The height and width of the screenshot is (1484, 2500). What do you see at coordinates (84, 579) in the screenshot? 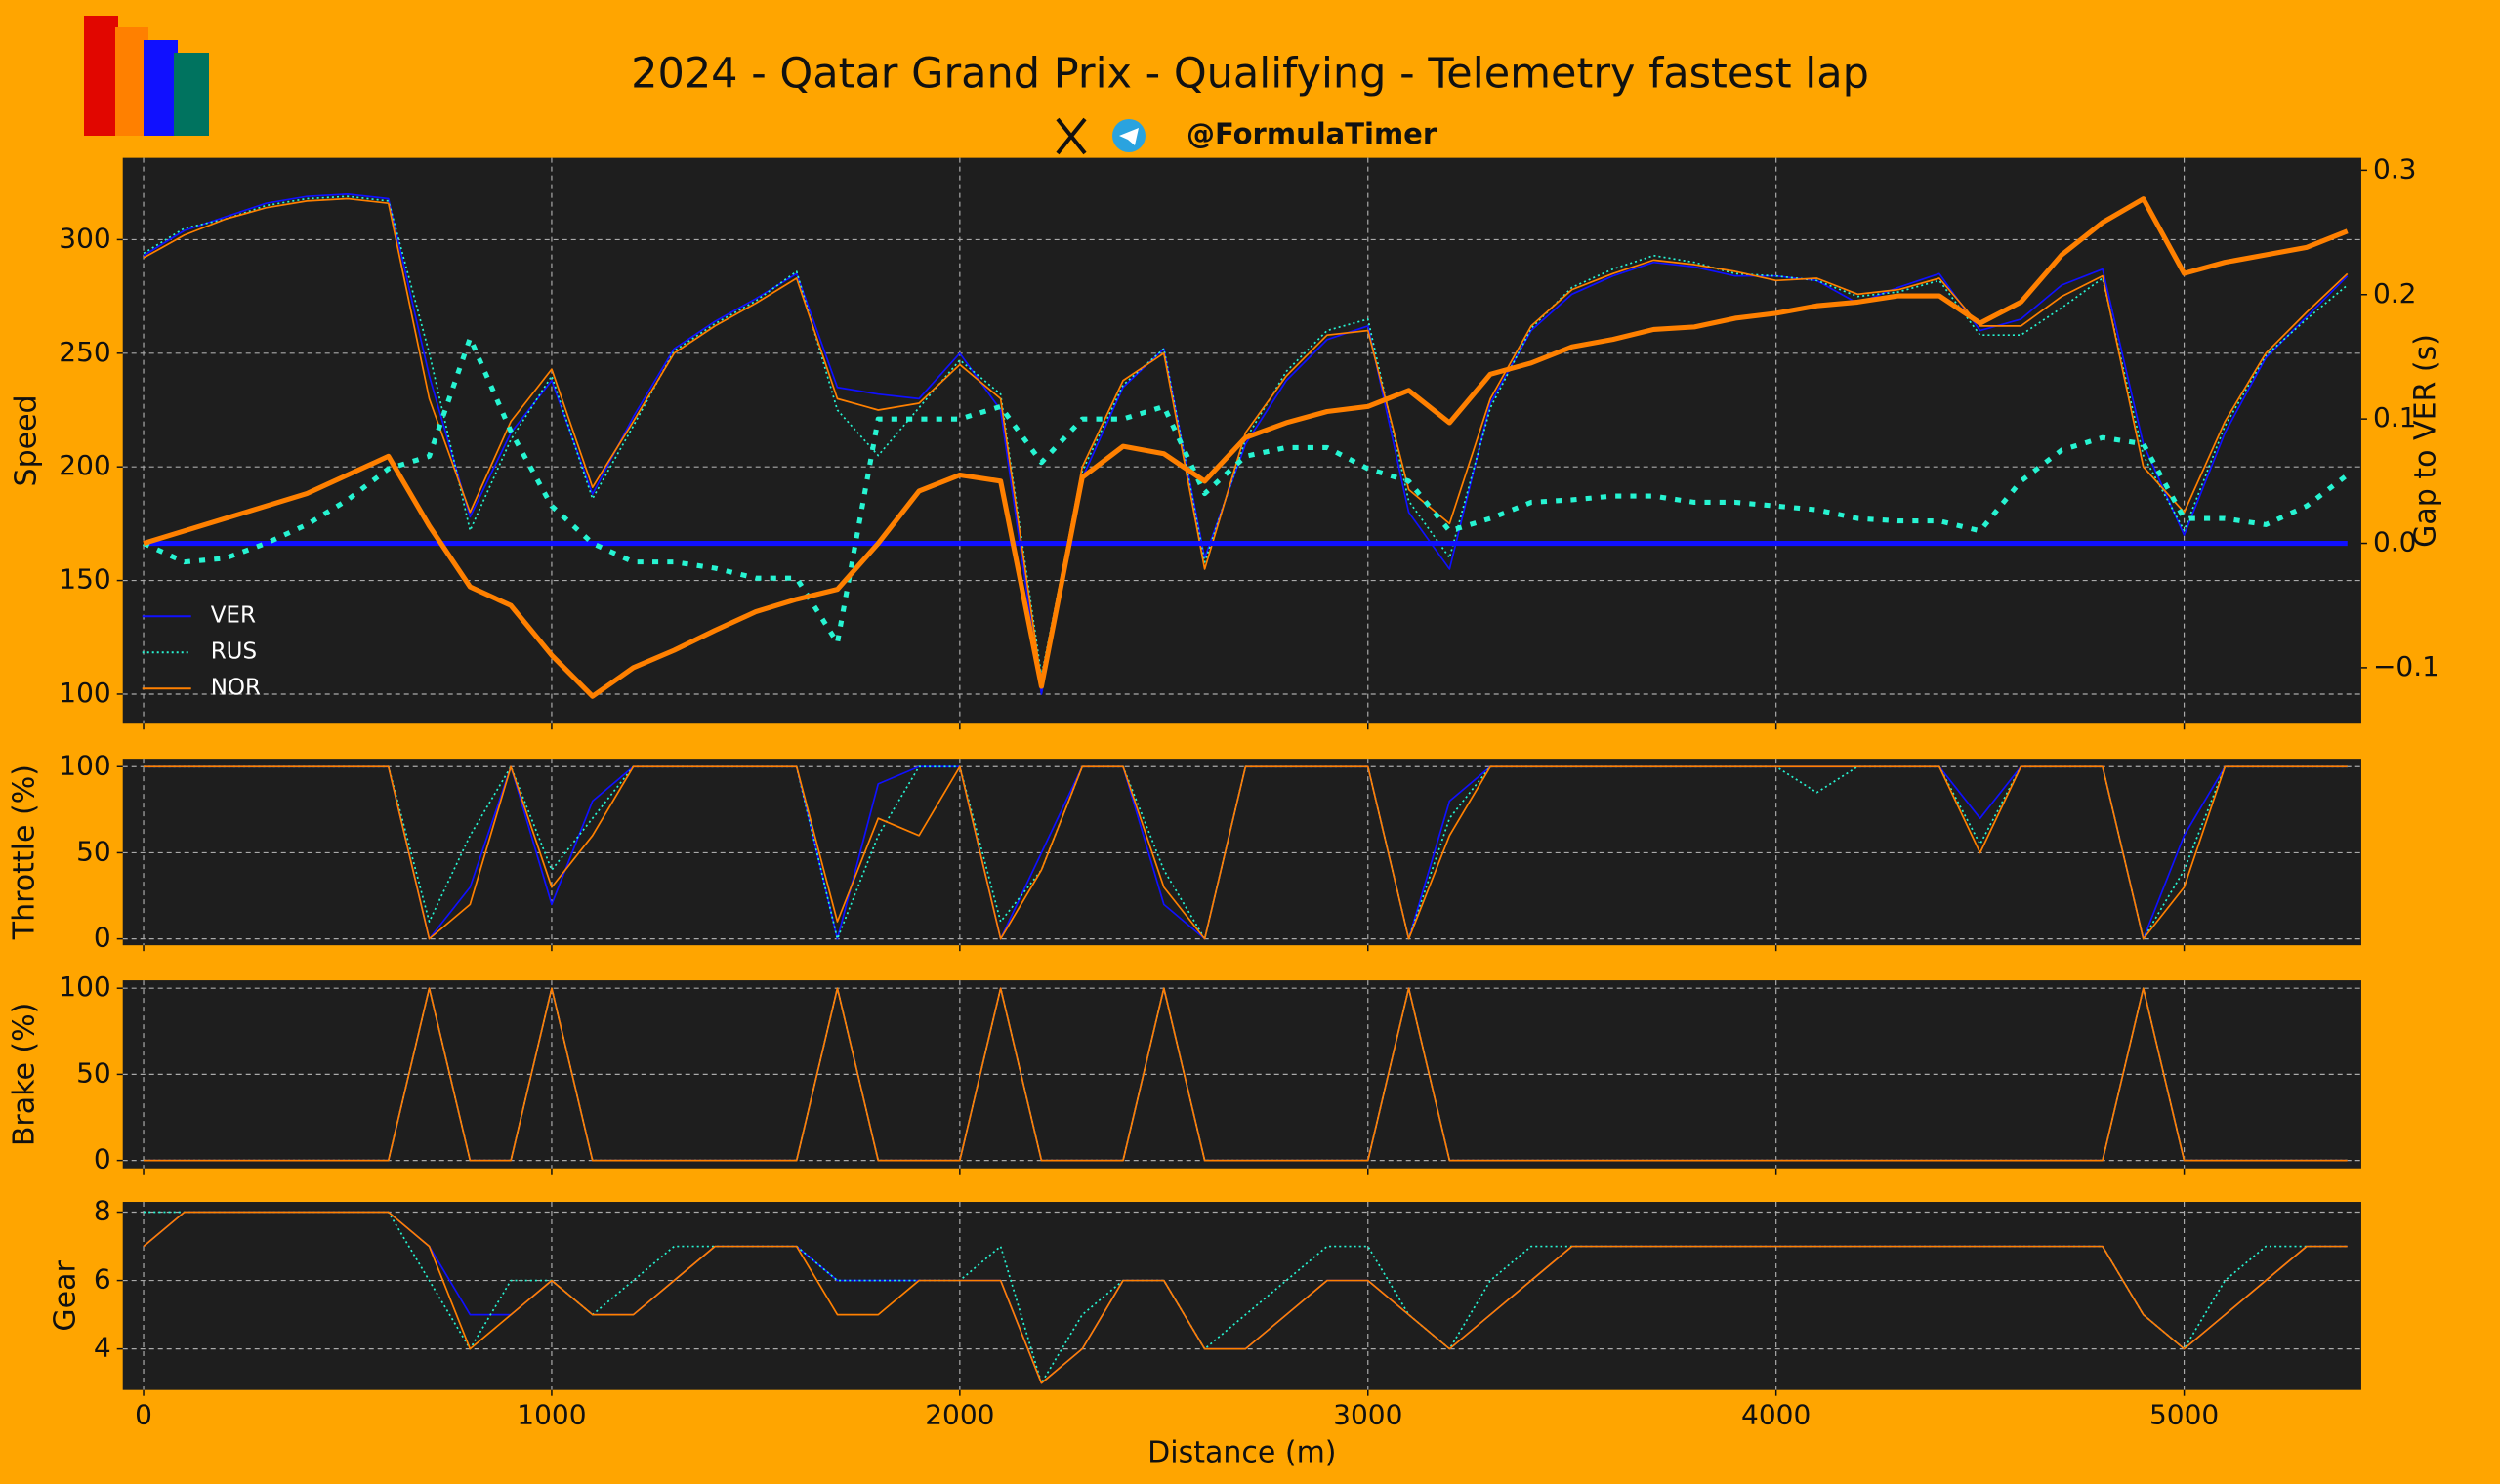
I see `y-tick-label: 150` at bounding box center [84, 579].